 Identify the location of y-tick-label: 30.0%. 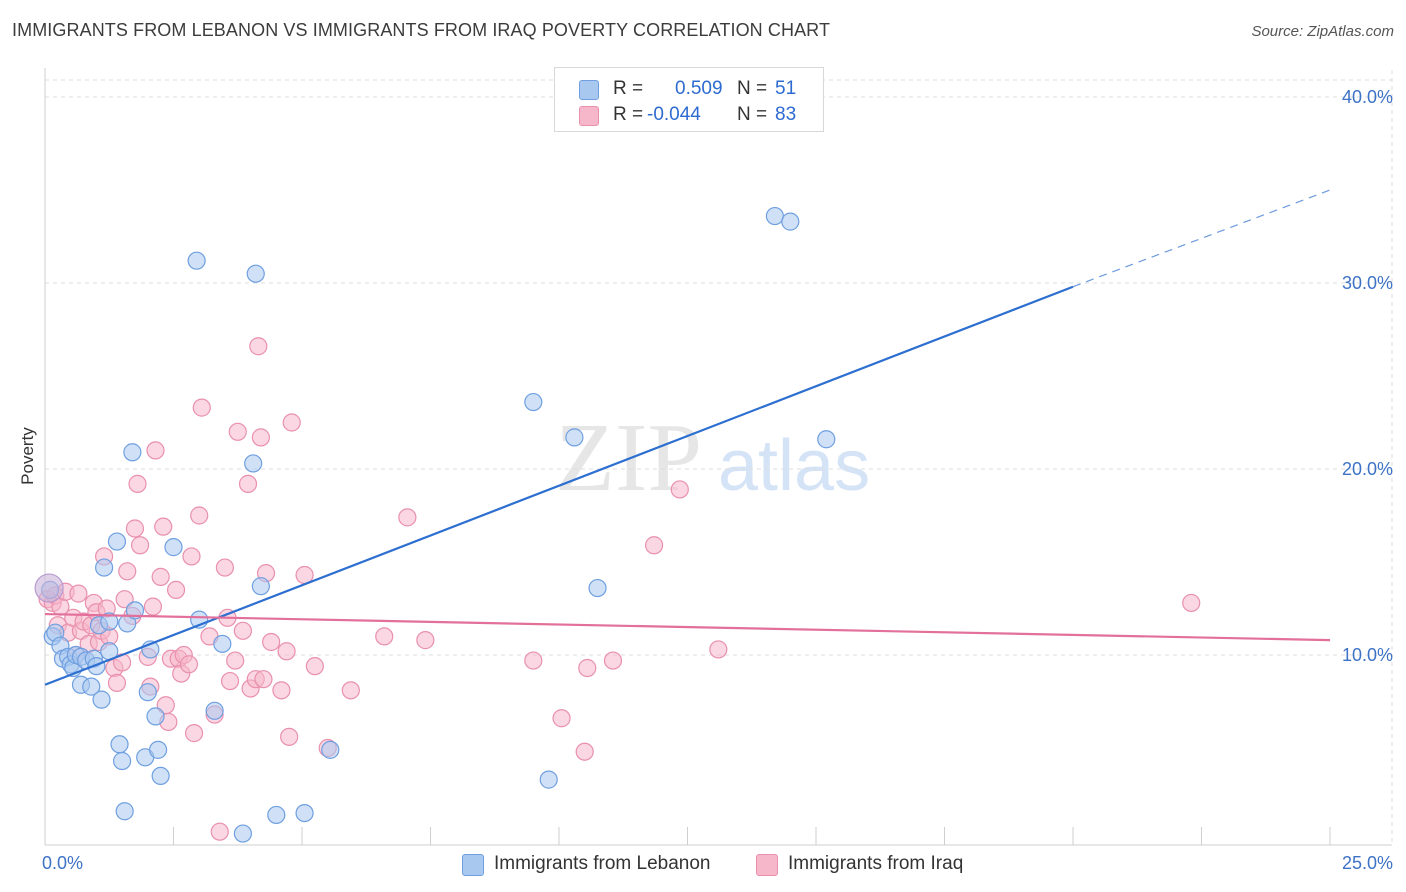
(1367, 283).